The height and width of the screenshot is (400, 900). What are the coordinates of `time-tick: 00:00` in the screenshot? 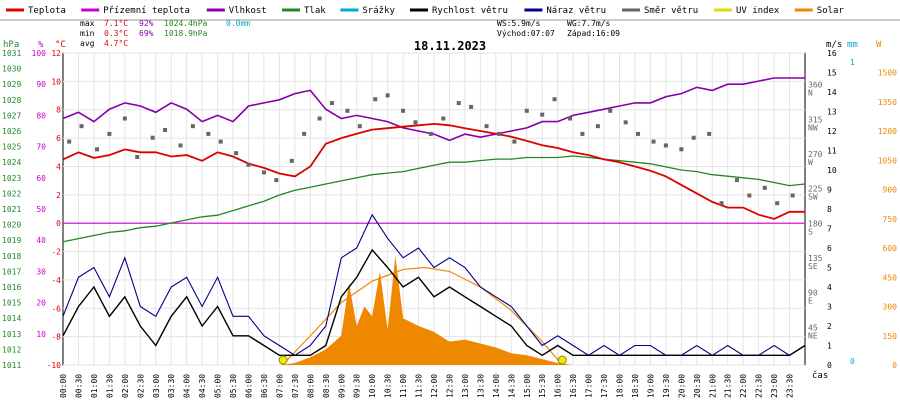 It's located at (63, 386).